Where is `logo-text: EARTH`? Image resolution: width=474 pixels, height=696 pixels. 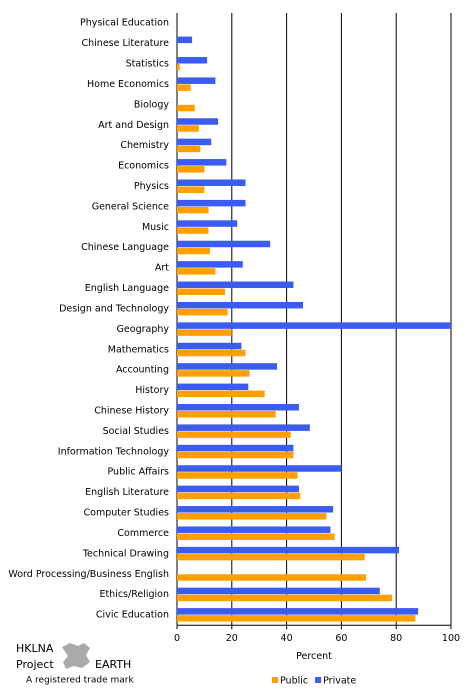 logo-text: EARTH is located at coordinates (113, 664).